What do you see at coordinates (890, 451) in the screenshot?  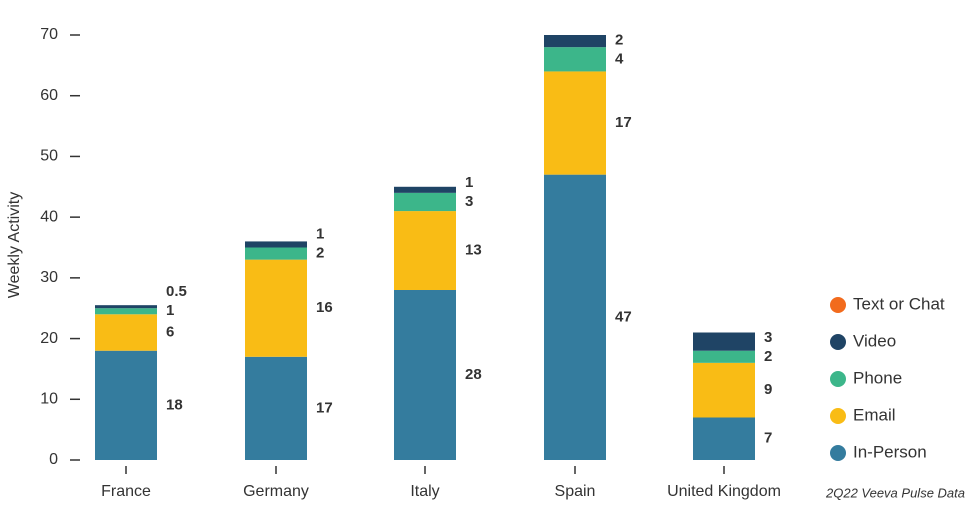 I see `legend-label: In-Person` at bounding box center [890, 451].